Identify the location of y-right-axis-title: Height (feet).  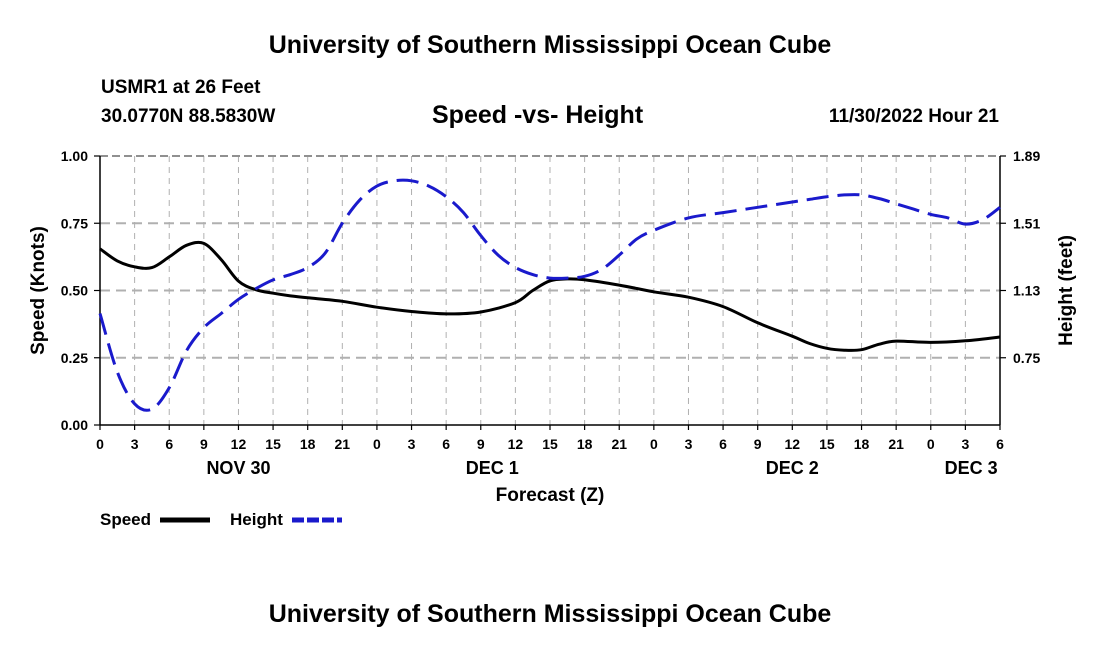
(1066, 290).